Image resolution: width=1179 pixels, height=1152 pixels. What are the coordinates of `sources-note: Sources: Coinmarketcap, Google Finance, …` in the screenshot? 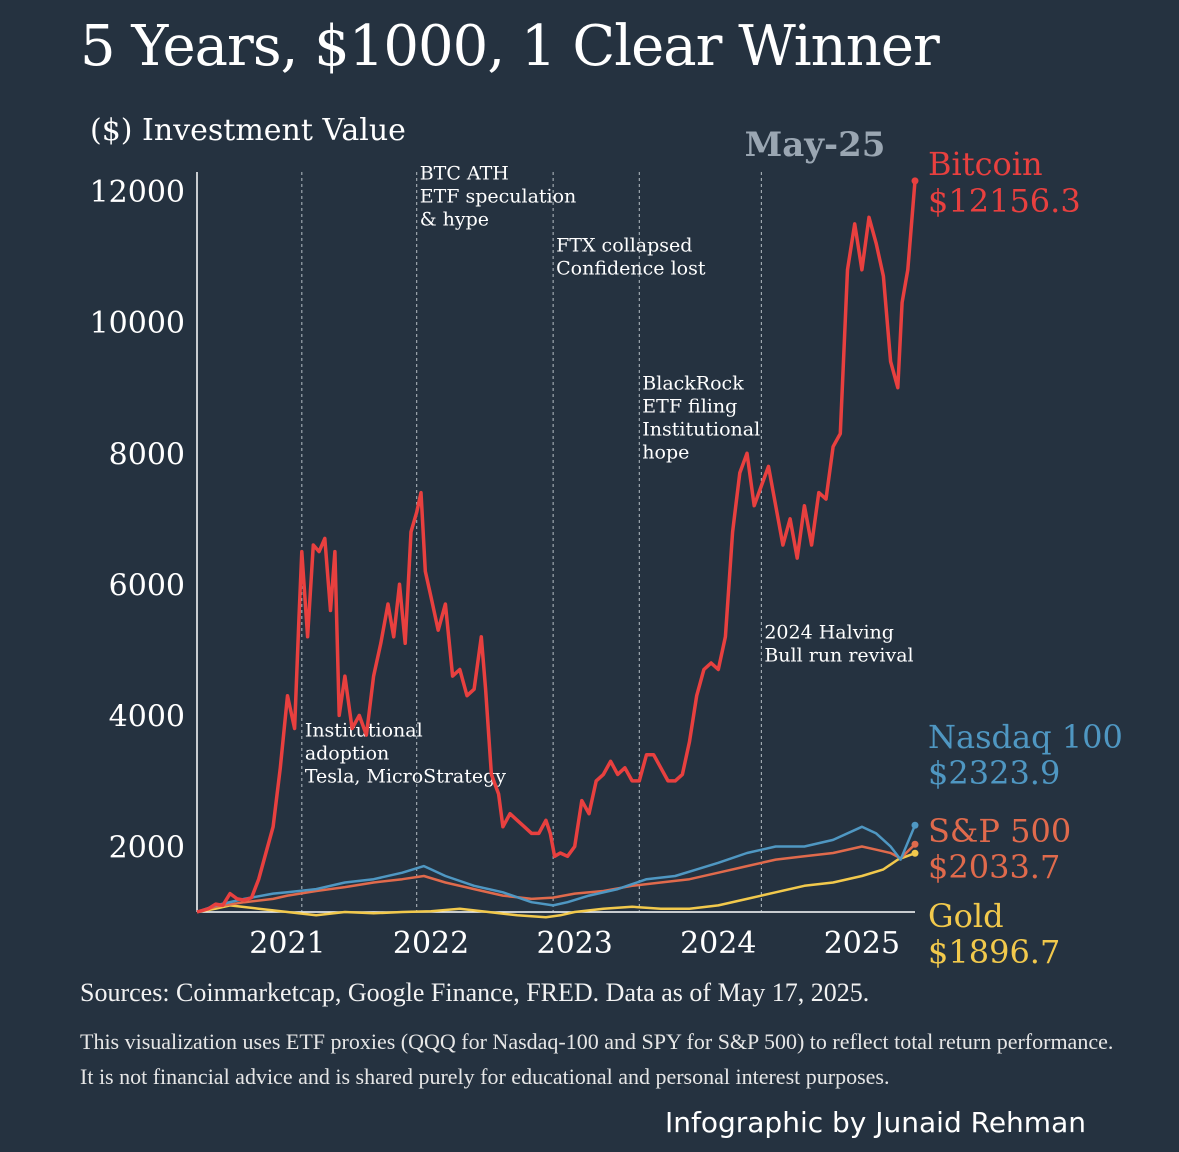 It's located at (475, 992).